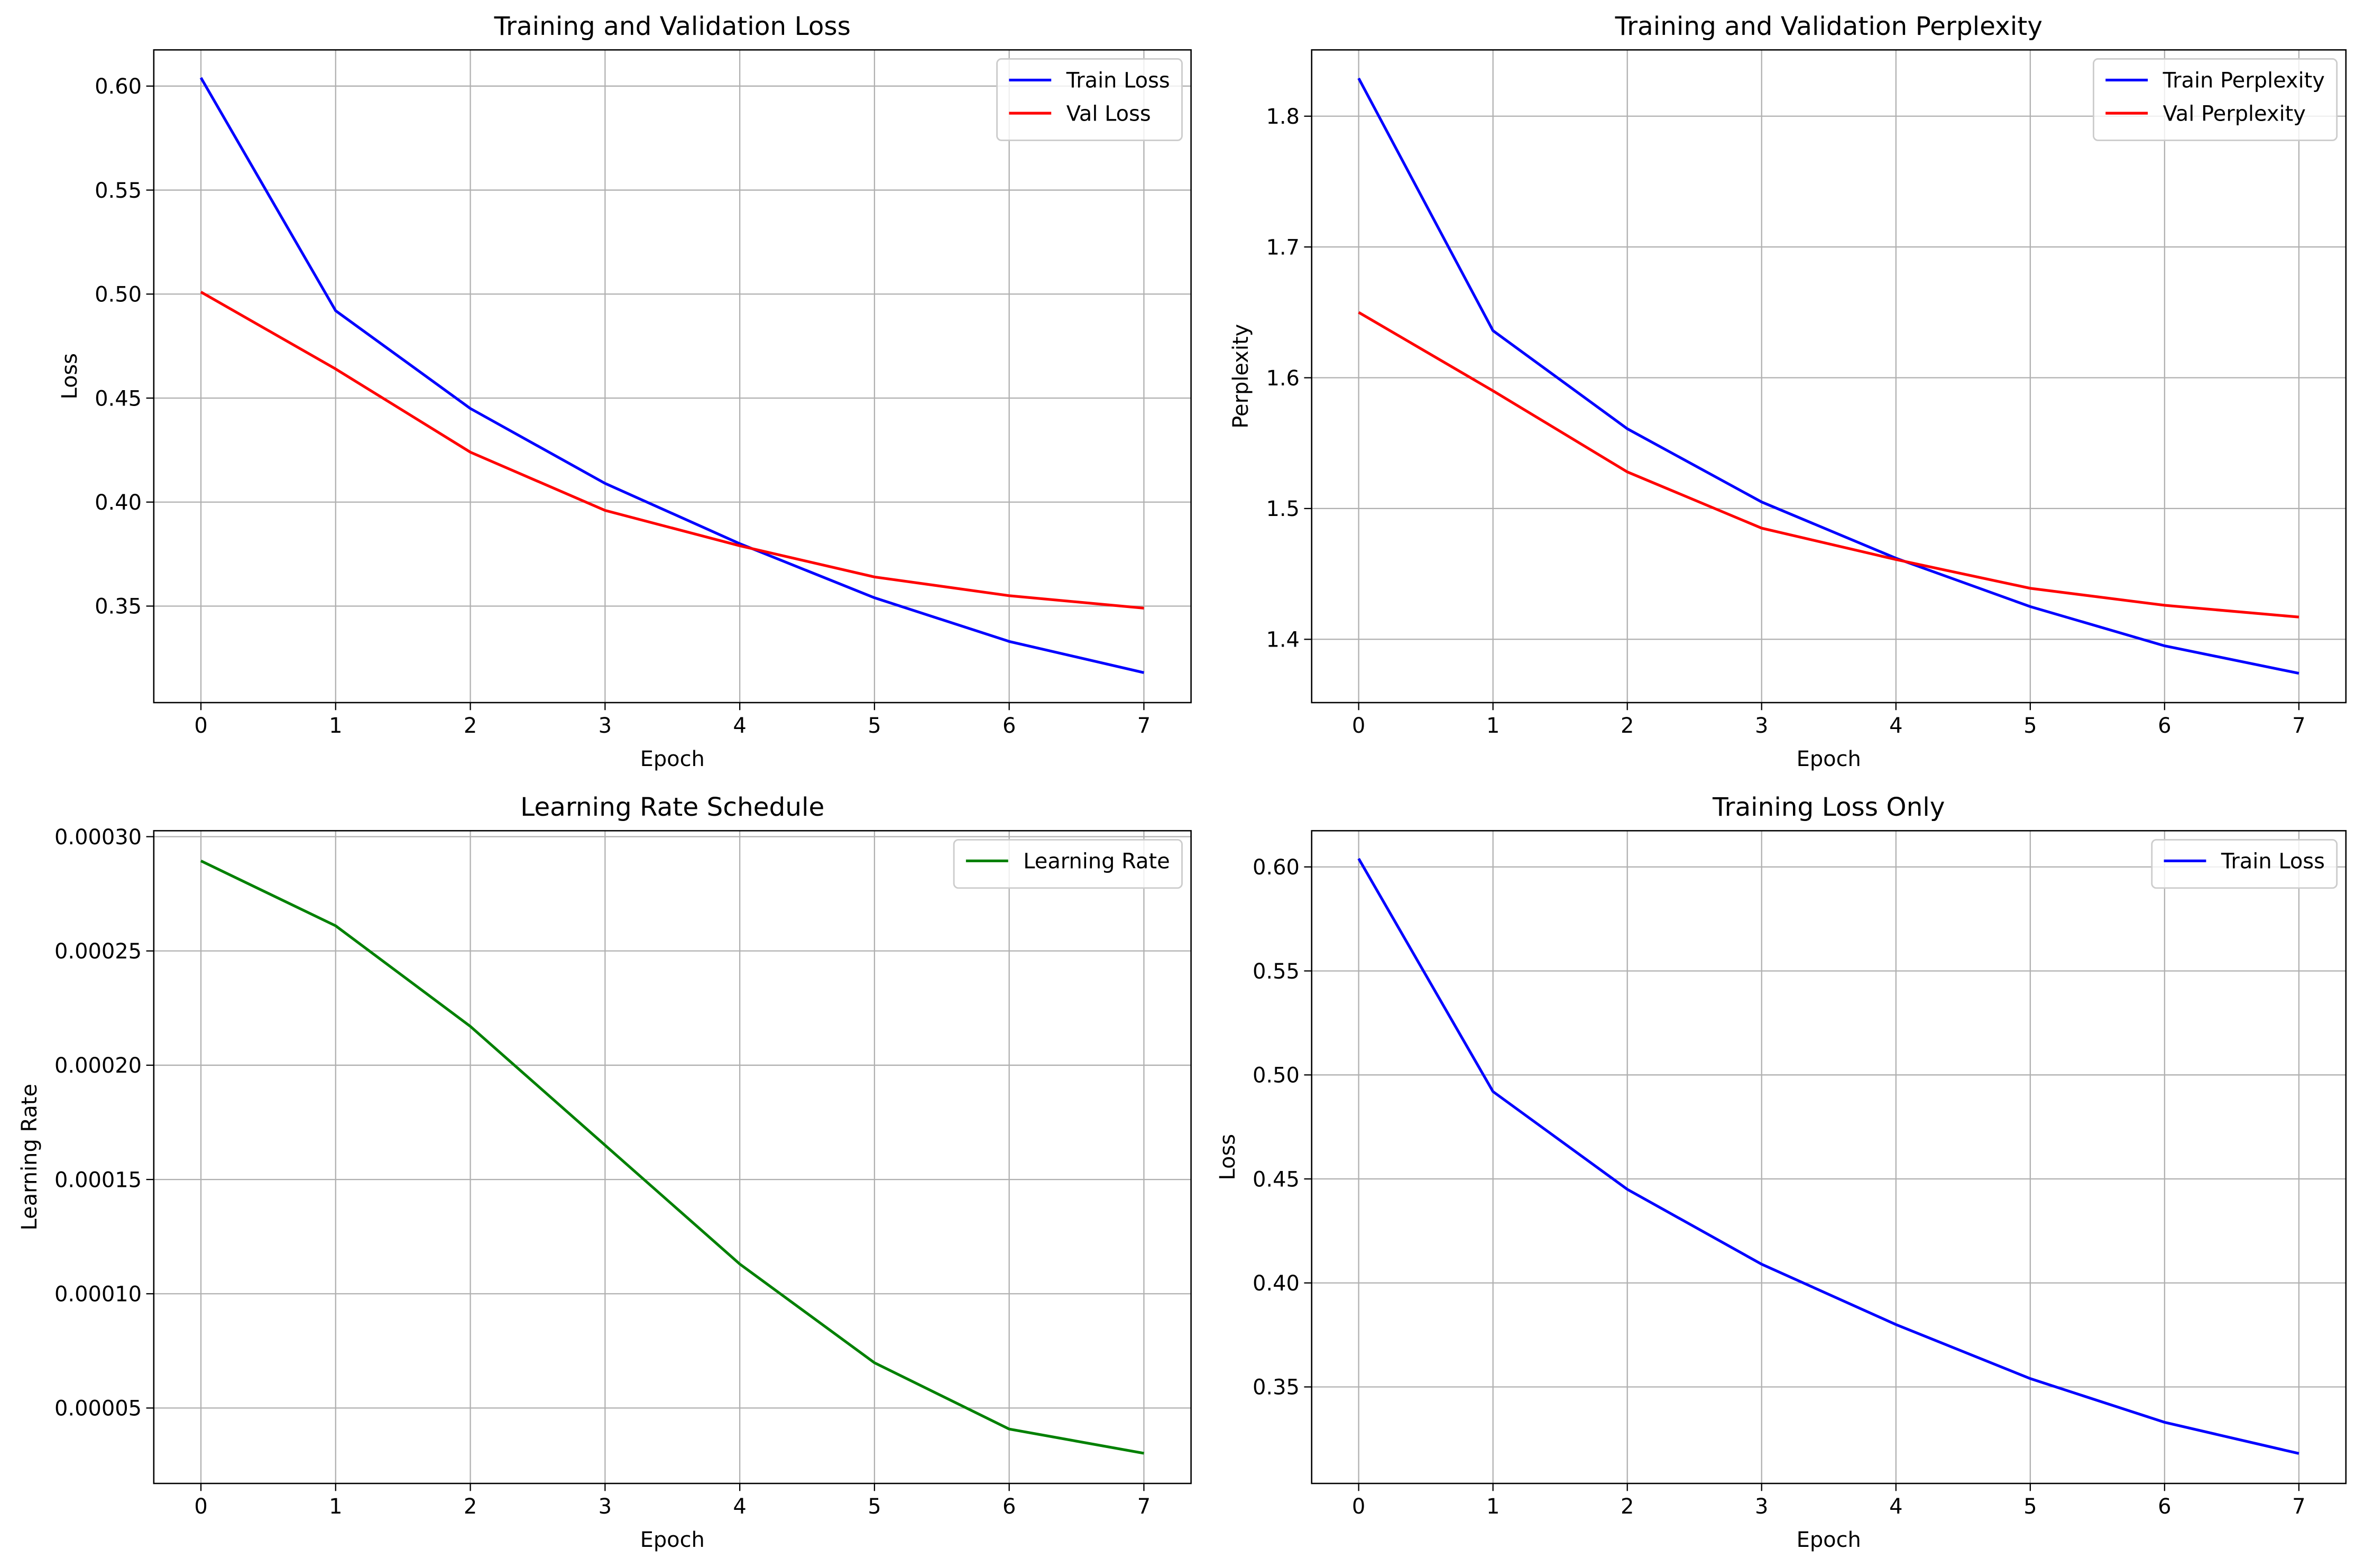 Image resolution: width=2364 pixels, height=1568 pixels. What do you see at coordinates (672, 26) in the screenshot?
I see `subplot-title: Training and Validation Loss` at bounding box center [672, 26].